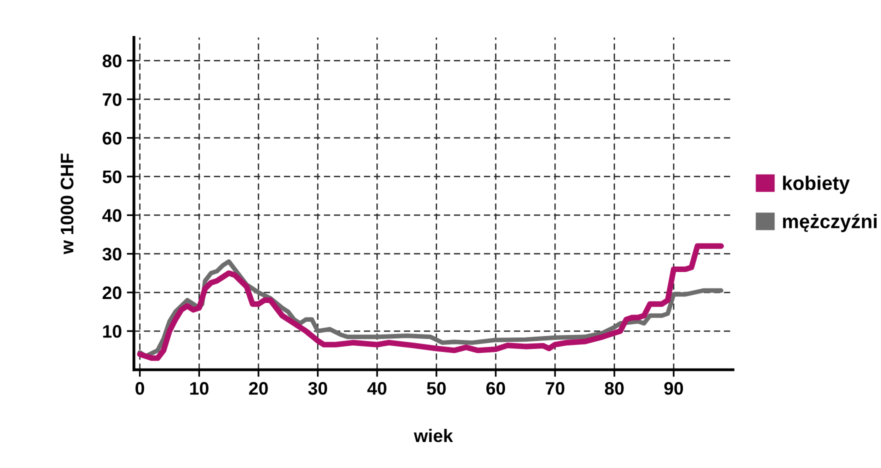 This screenshot has width=881, height=468. Describe the element at coordinates (830, 223) in the screenshot. I see `legend-label: mężczyźni` at that location.